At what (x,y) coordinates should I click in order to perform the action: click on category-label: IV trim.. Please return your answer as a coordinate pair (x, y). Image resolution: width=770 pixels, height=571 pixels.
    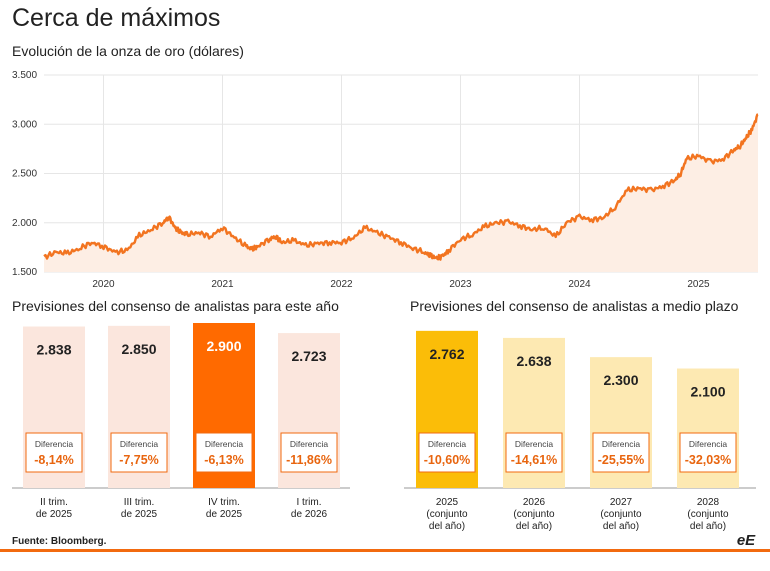
    Looking at the image, I should click on (224, 502).